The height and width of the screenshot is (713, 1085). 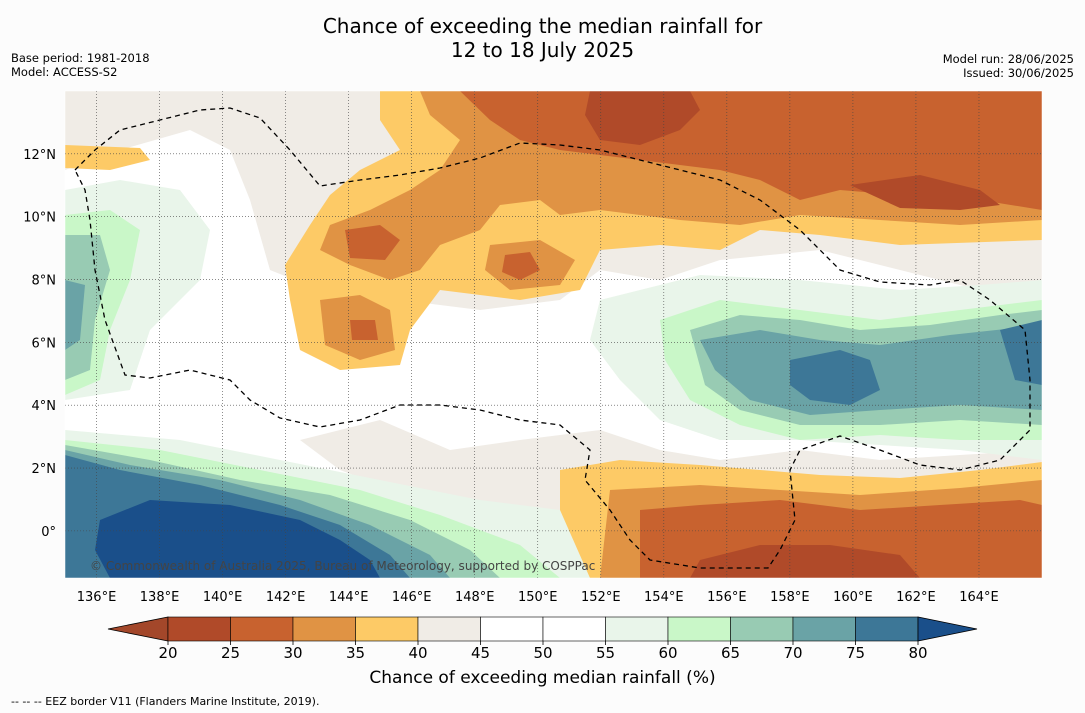 What do you see at coordinates (167, 653) in the screenshot?
I see `colorbar-tick-label: 20` at bounding box center [167, 653].